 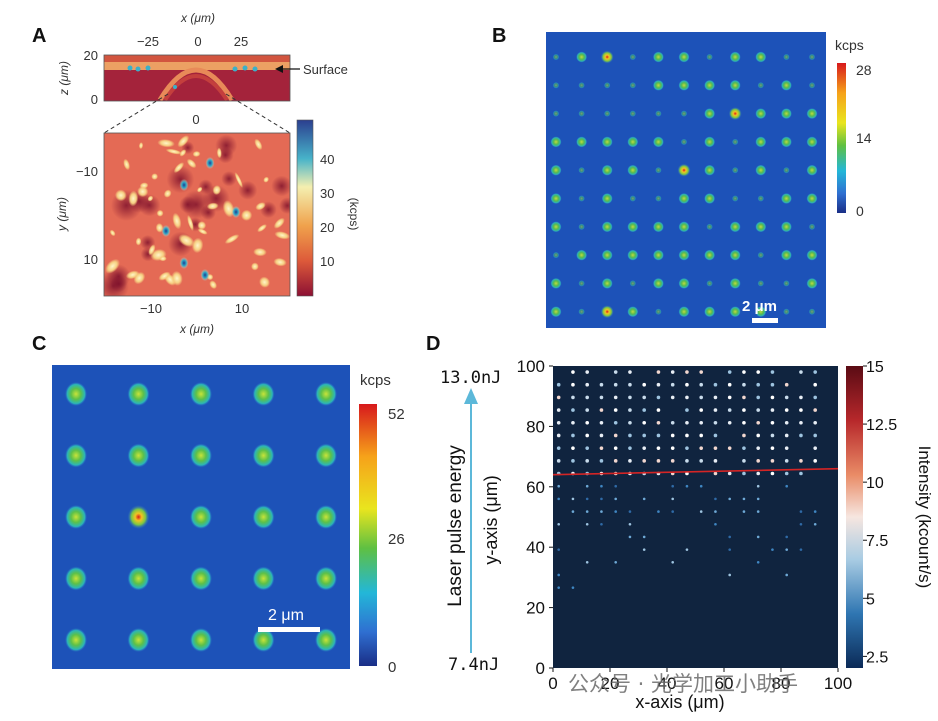 I want to click on zoom-guide-left, so click(x=136, y=113).